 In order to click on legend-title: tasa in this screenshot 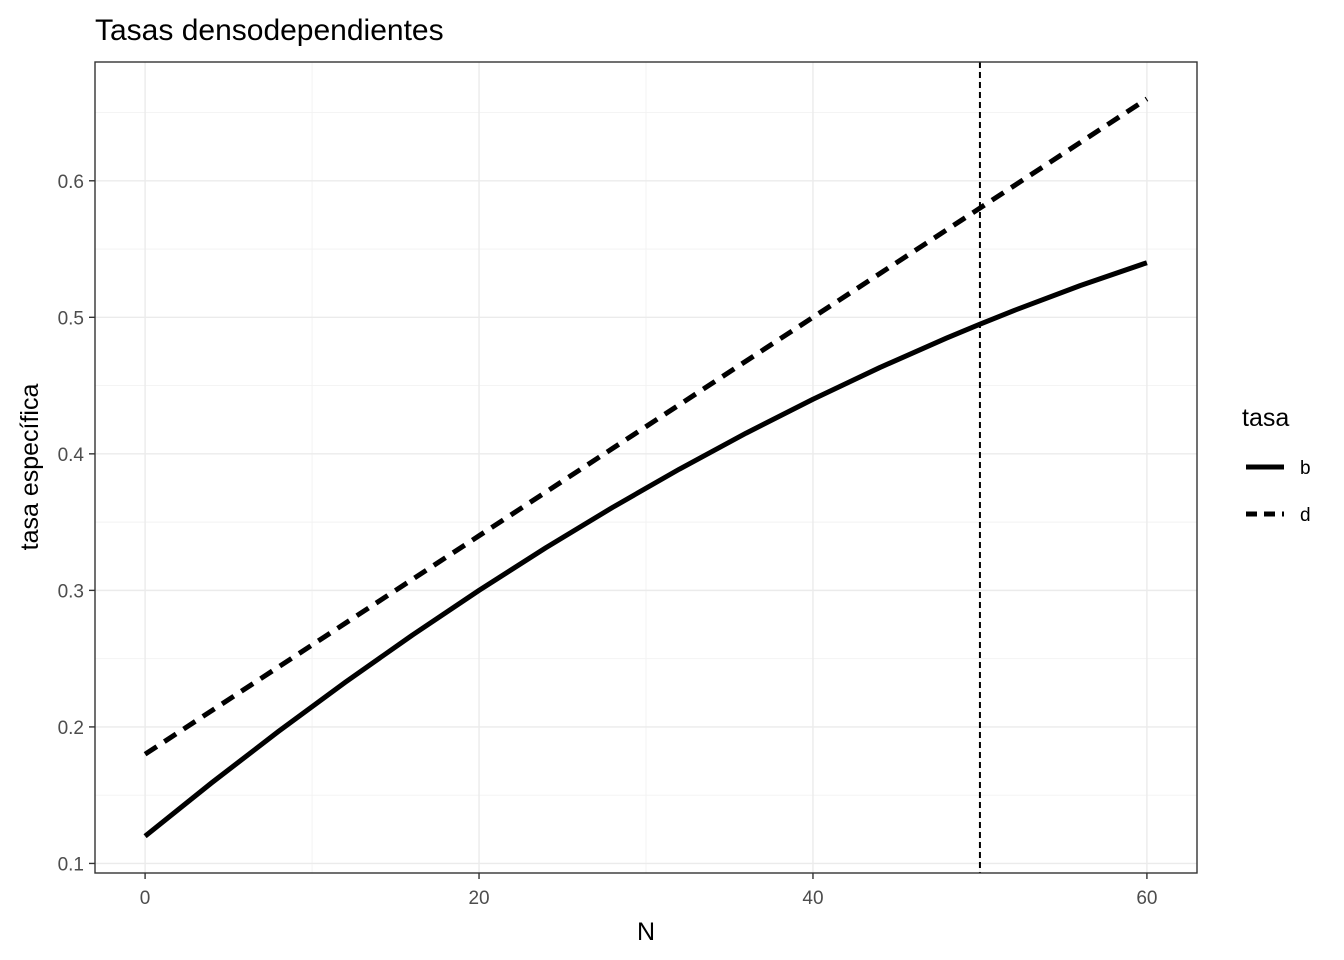, I will do `click(1265, 418)`.